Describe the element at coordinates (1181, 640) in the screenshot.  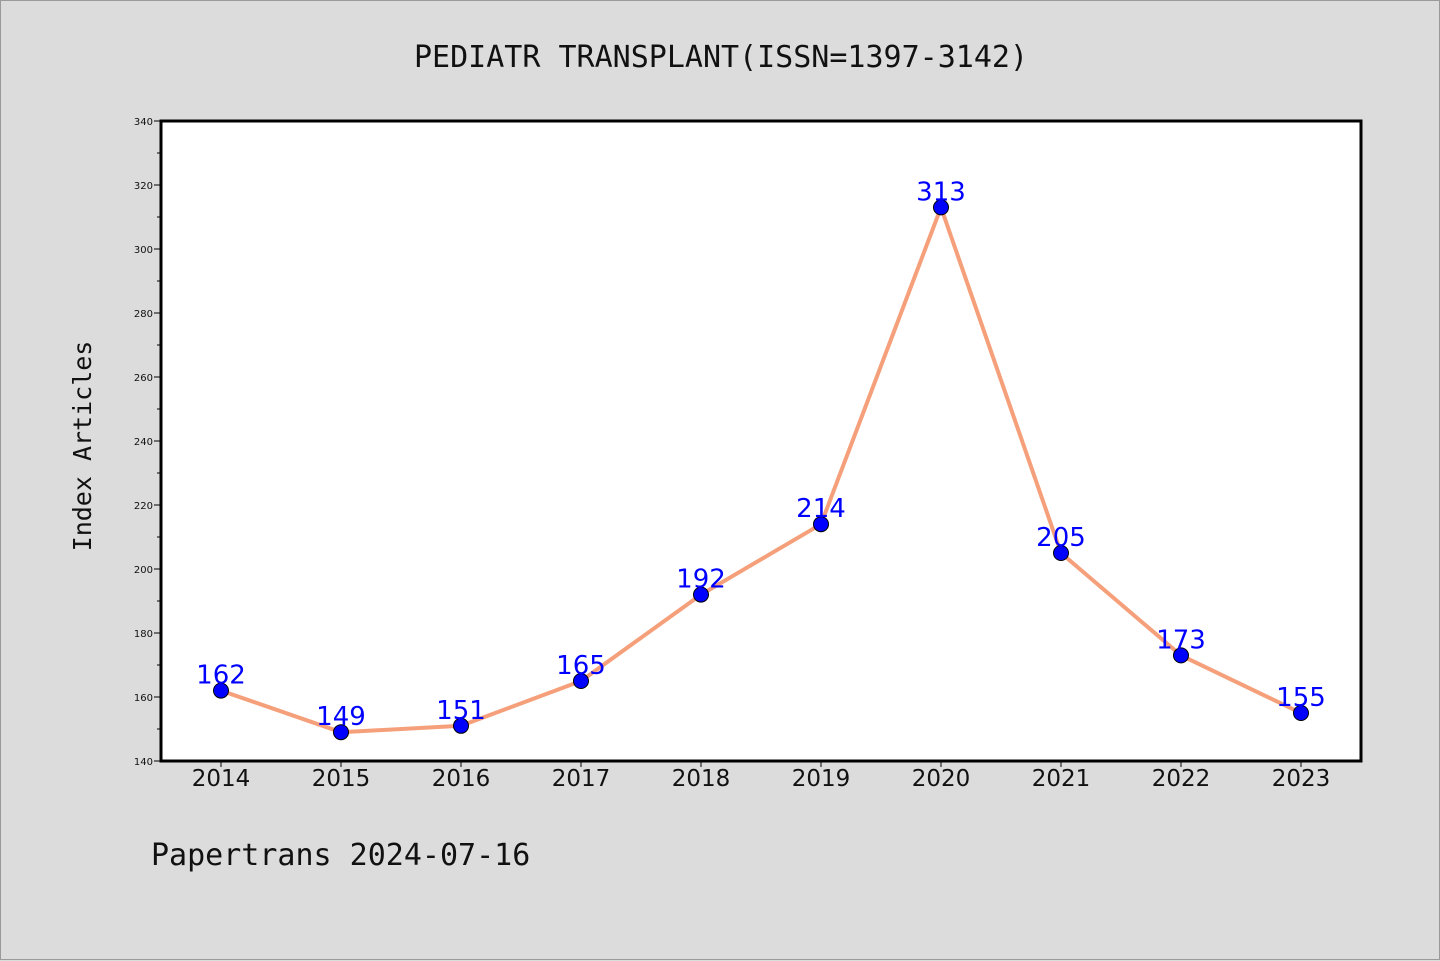
I see `data-label: 173` at that location.